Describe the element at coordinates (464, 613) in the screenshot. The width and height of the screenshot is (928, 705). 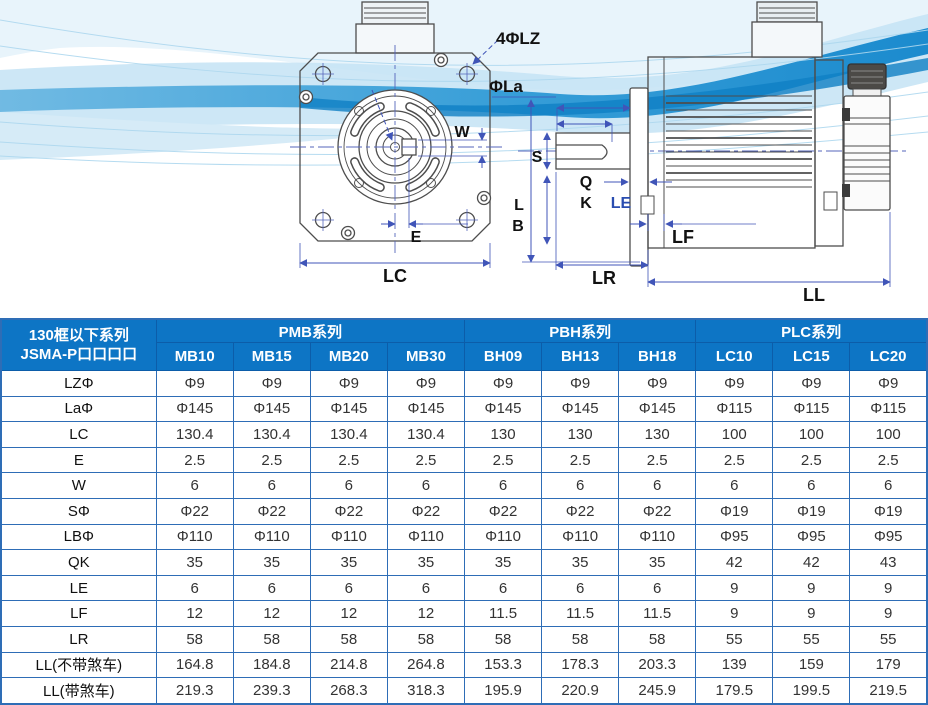
I see `table-row: LF 12 12 12 12 11.5 11.5 11.5 9 9 9` at that location.